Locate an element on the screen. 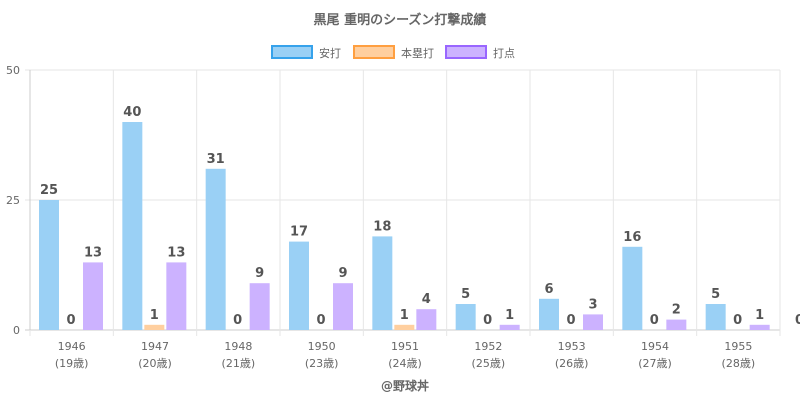 The image size is (800, 400). chart-title: 黒尾 重明のシーズン打撃成績 is located at coordinates (400, 20).